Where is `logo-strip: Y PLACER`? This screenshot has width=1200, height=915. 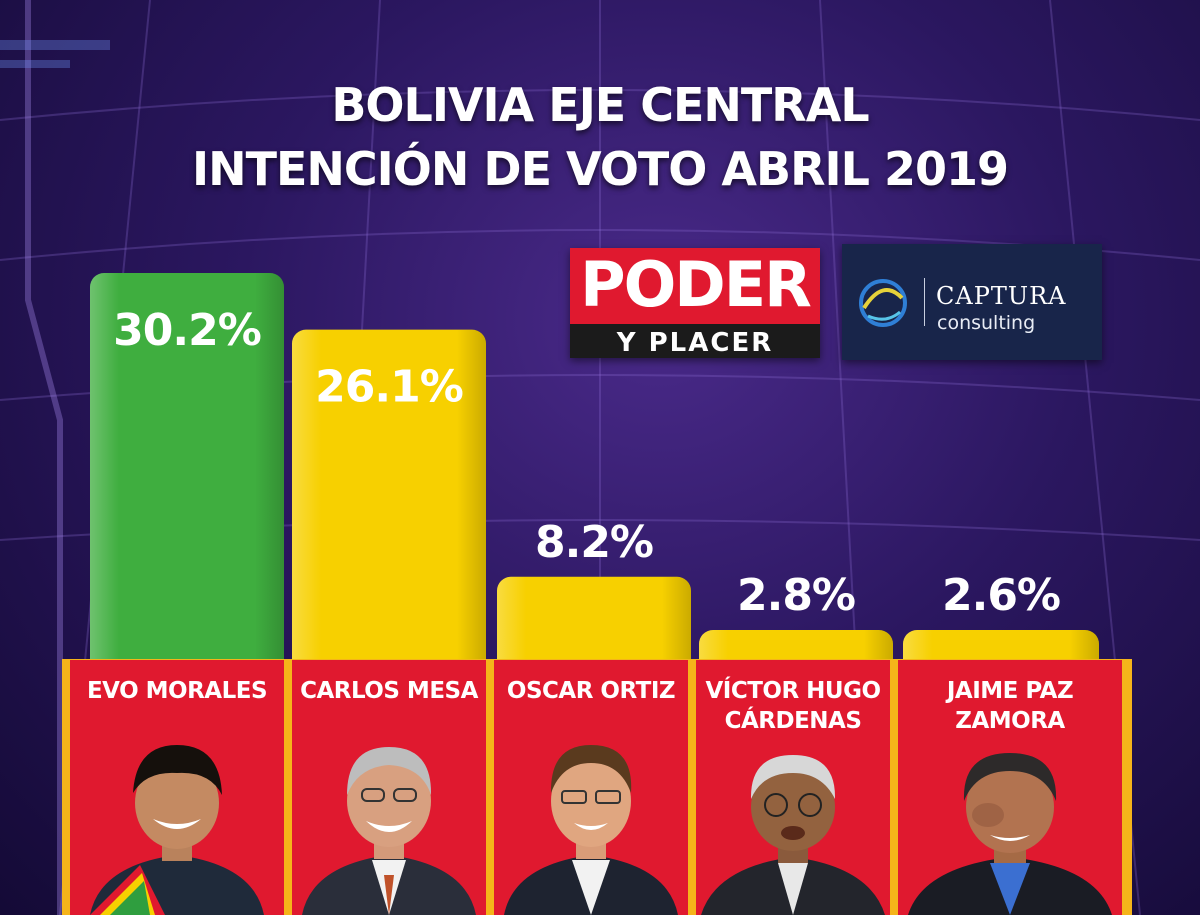 logo-strip: Y PLACER is located at coordinates (695, 341).